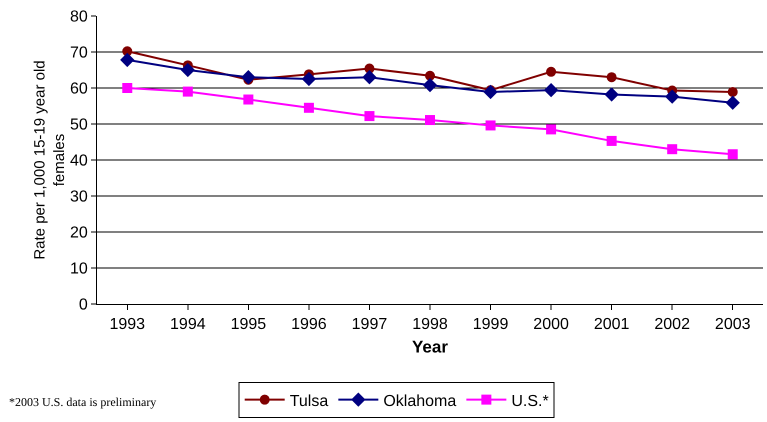 Image resolution: width=767 pixels, height=422 pixels. Describe the element at coordinates (430, 325) in the screenshot. I see `x-tick-label: 1998` at that location.